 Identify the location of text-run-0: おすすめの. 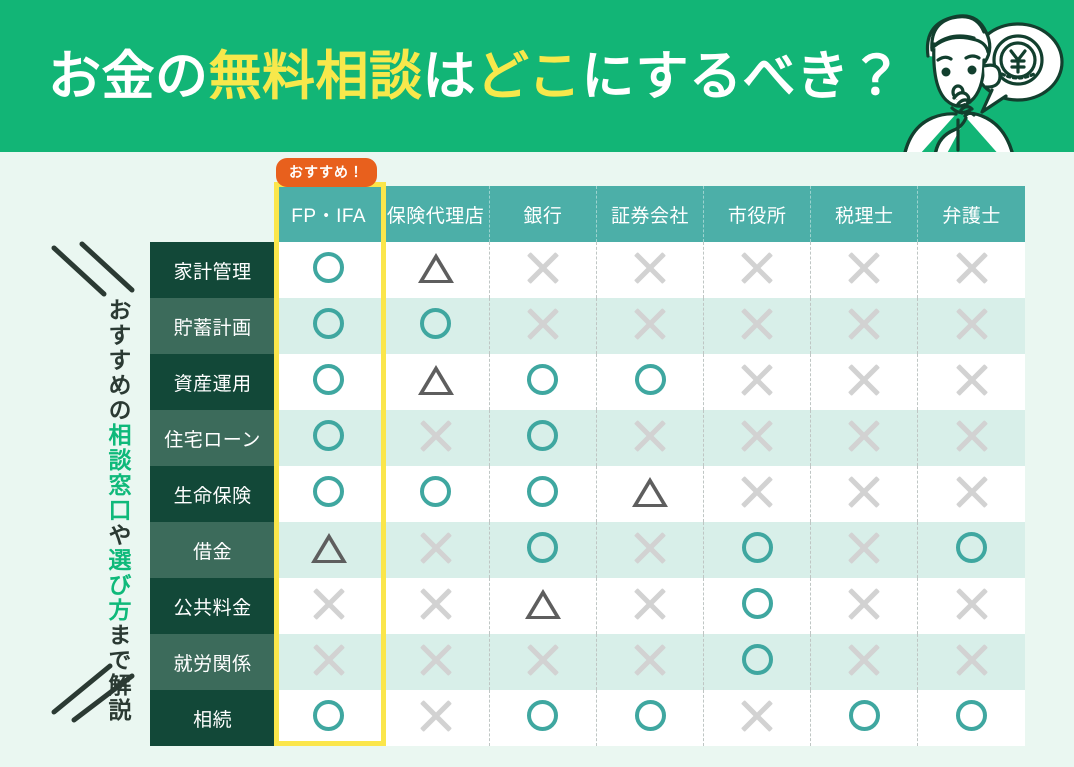
(118, 360).